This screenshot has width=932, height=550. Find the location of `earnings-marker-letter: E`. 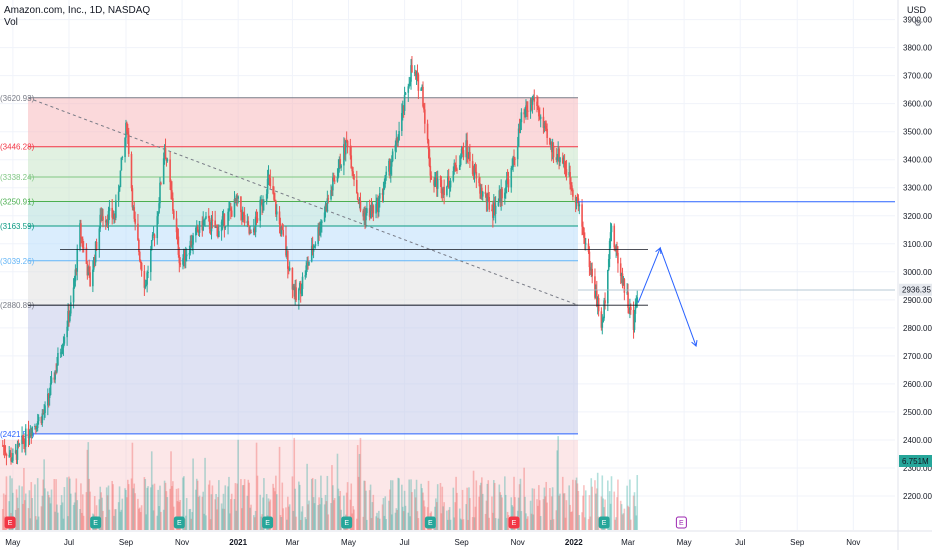

earnings-marker-letter: E is located at coordinates (604, 523).